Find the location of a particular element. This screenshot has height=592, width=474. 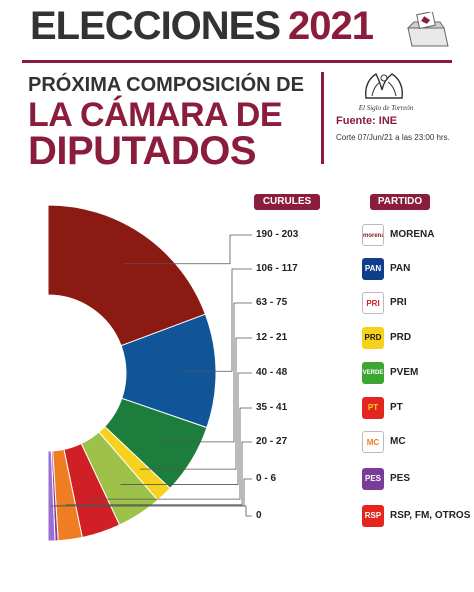

newspaper-name: El Siglo de Torreón is located at coordinates (386, 108).